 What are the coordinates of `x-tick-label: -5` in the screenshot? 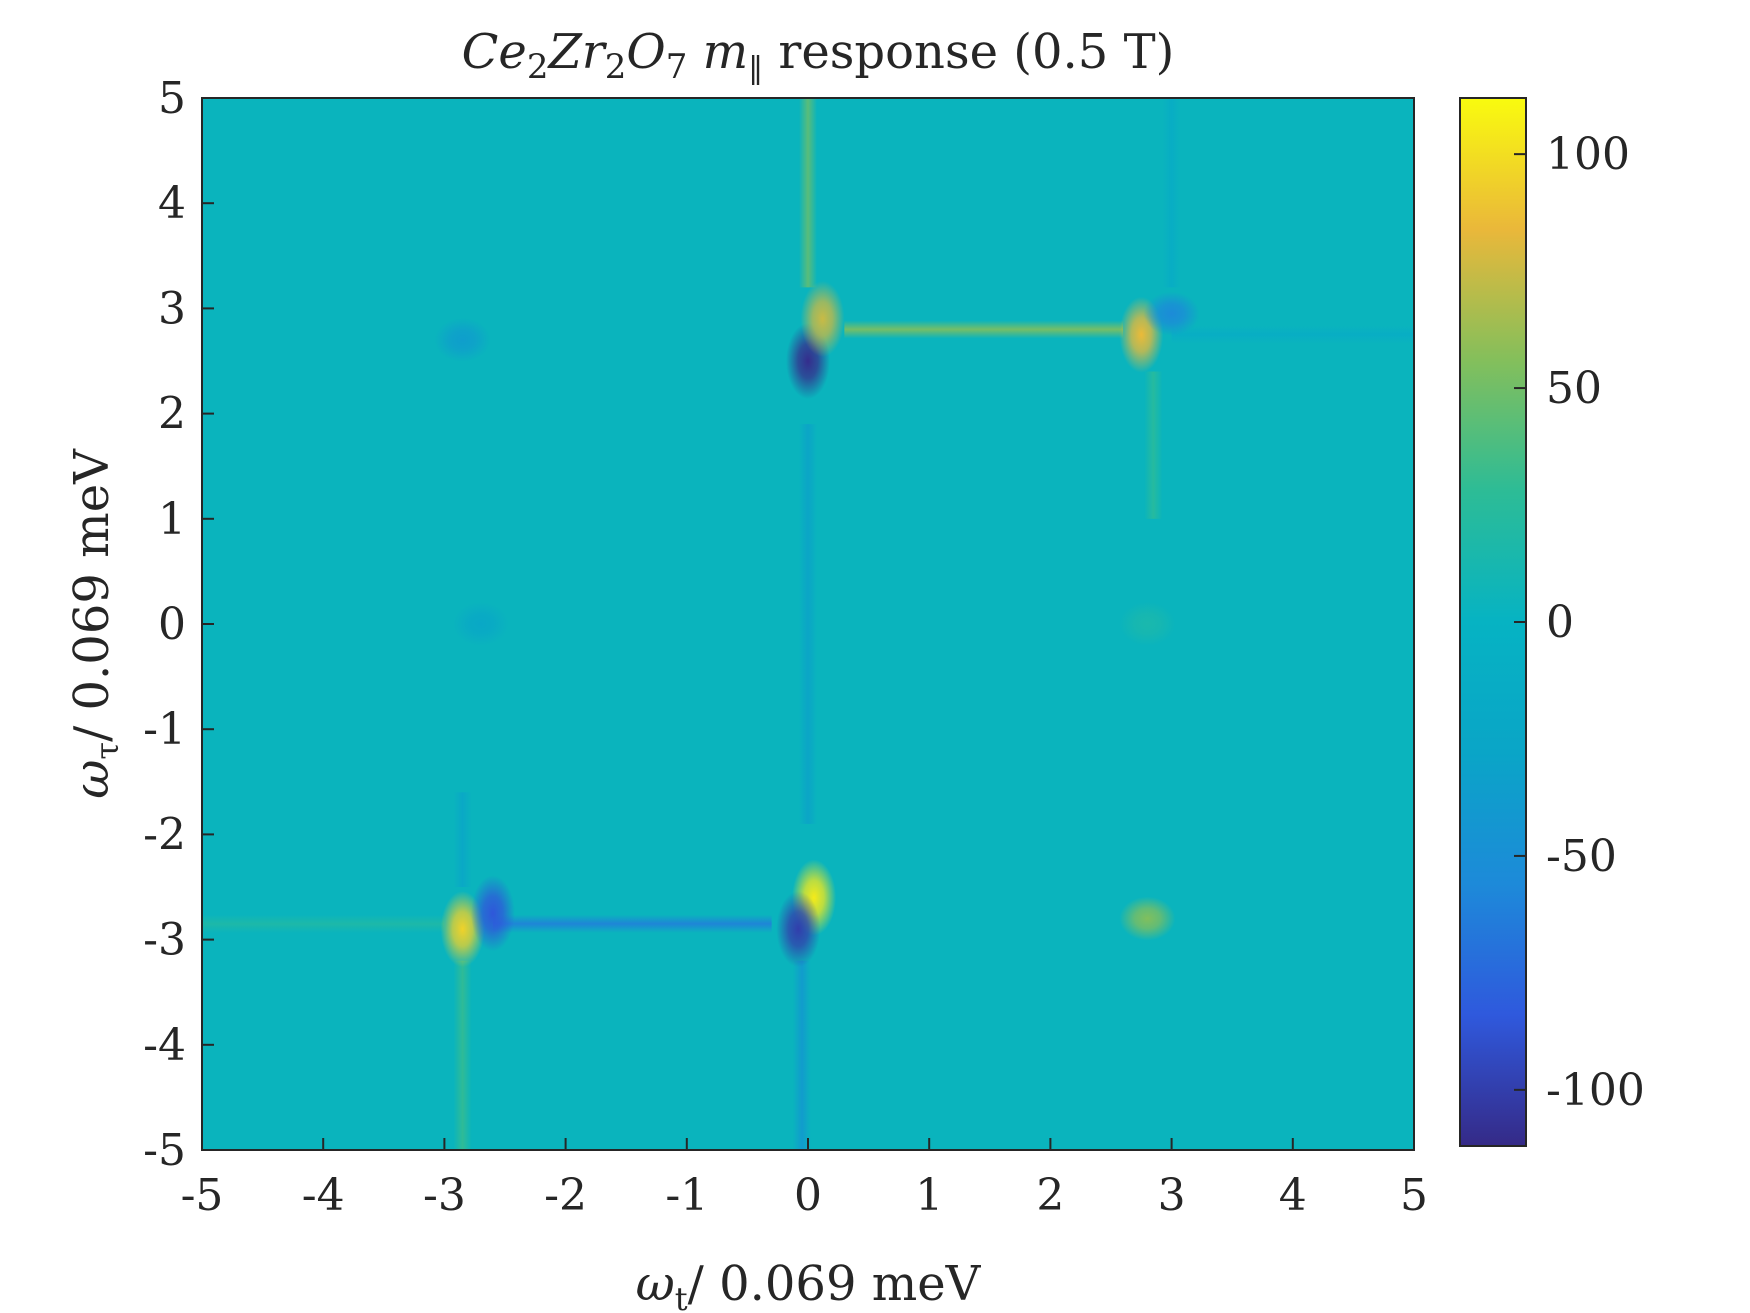 It's located at (202, 1195).